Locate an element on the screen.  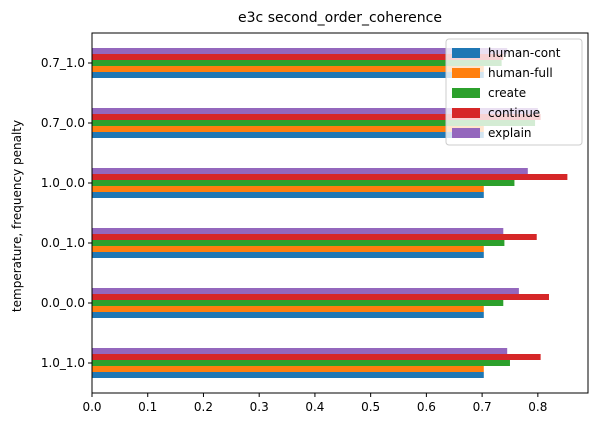
bar-continue-0.0_0.0 is located at coordinates (320, 297).